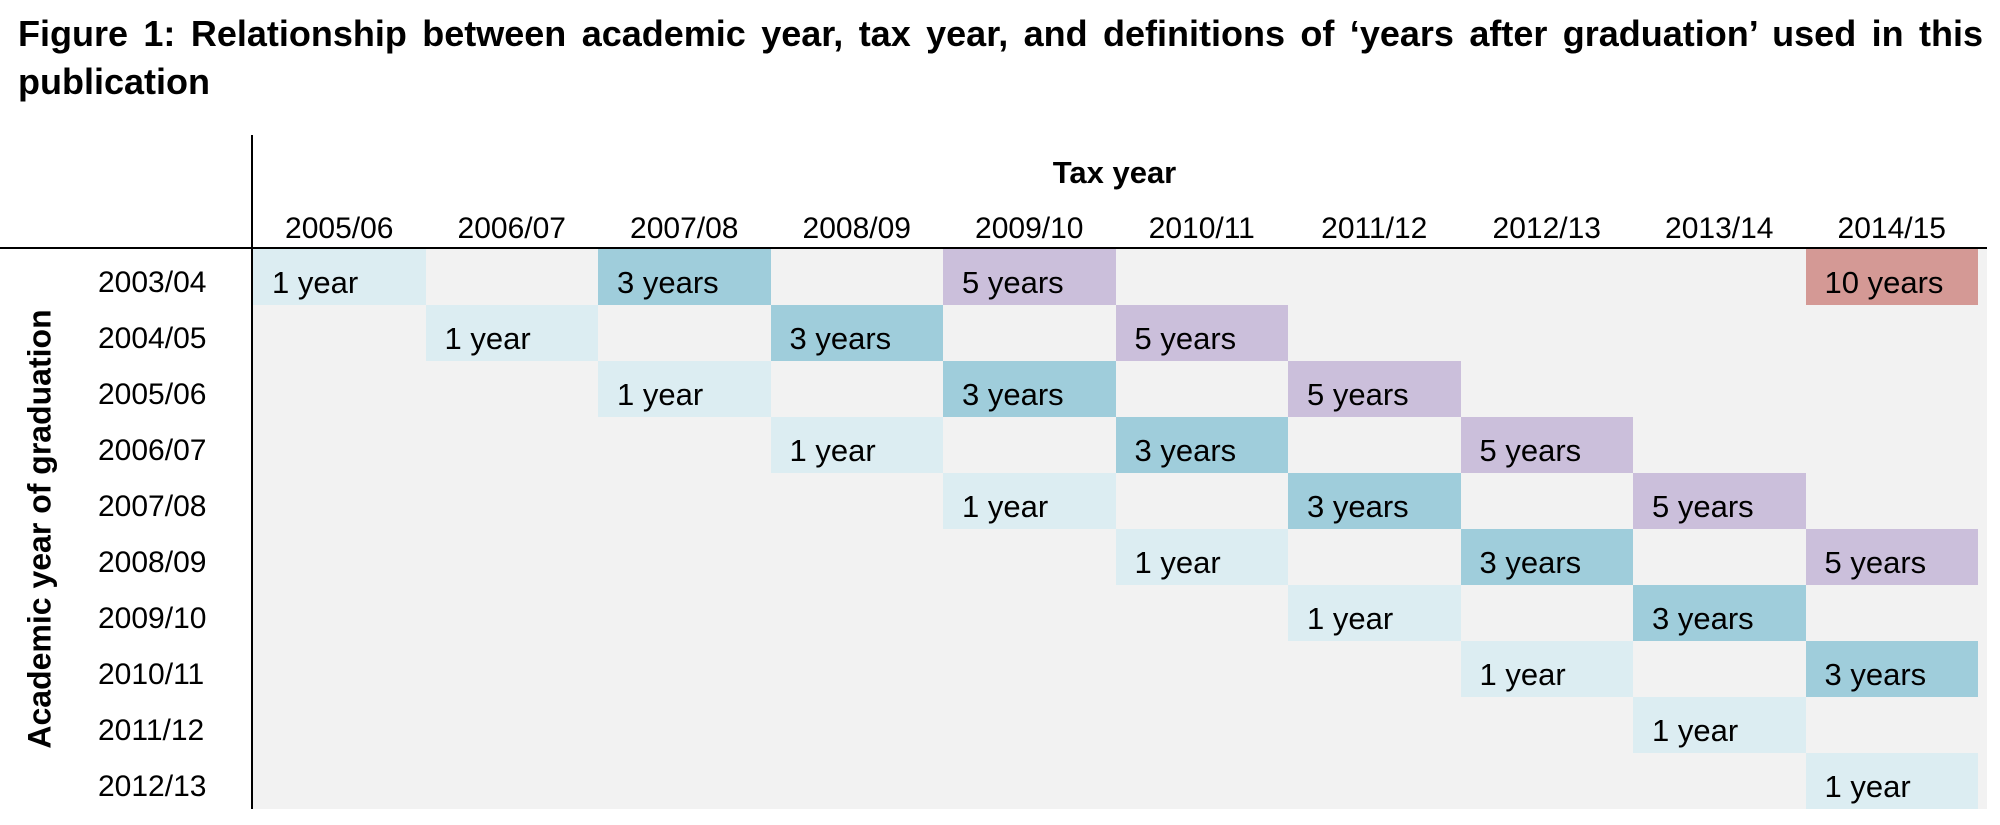 This screenshot has height=825, width=2000. What do you see at coordinates (252, 472) in the screenshot?
I see `vertical-divider` at bounding box center [252, 472].